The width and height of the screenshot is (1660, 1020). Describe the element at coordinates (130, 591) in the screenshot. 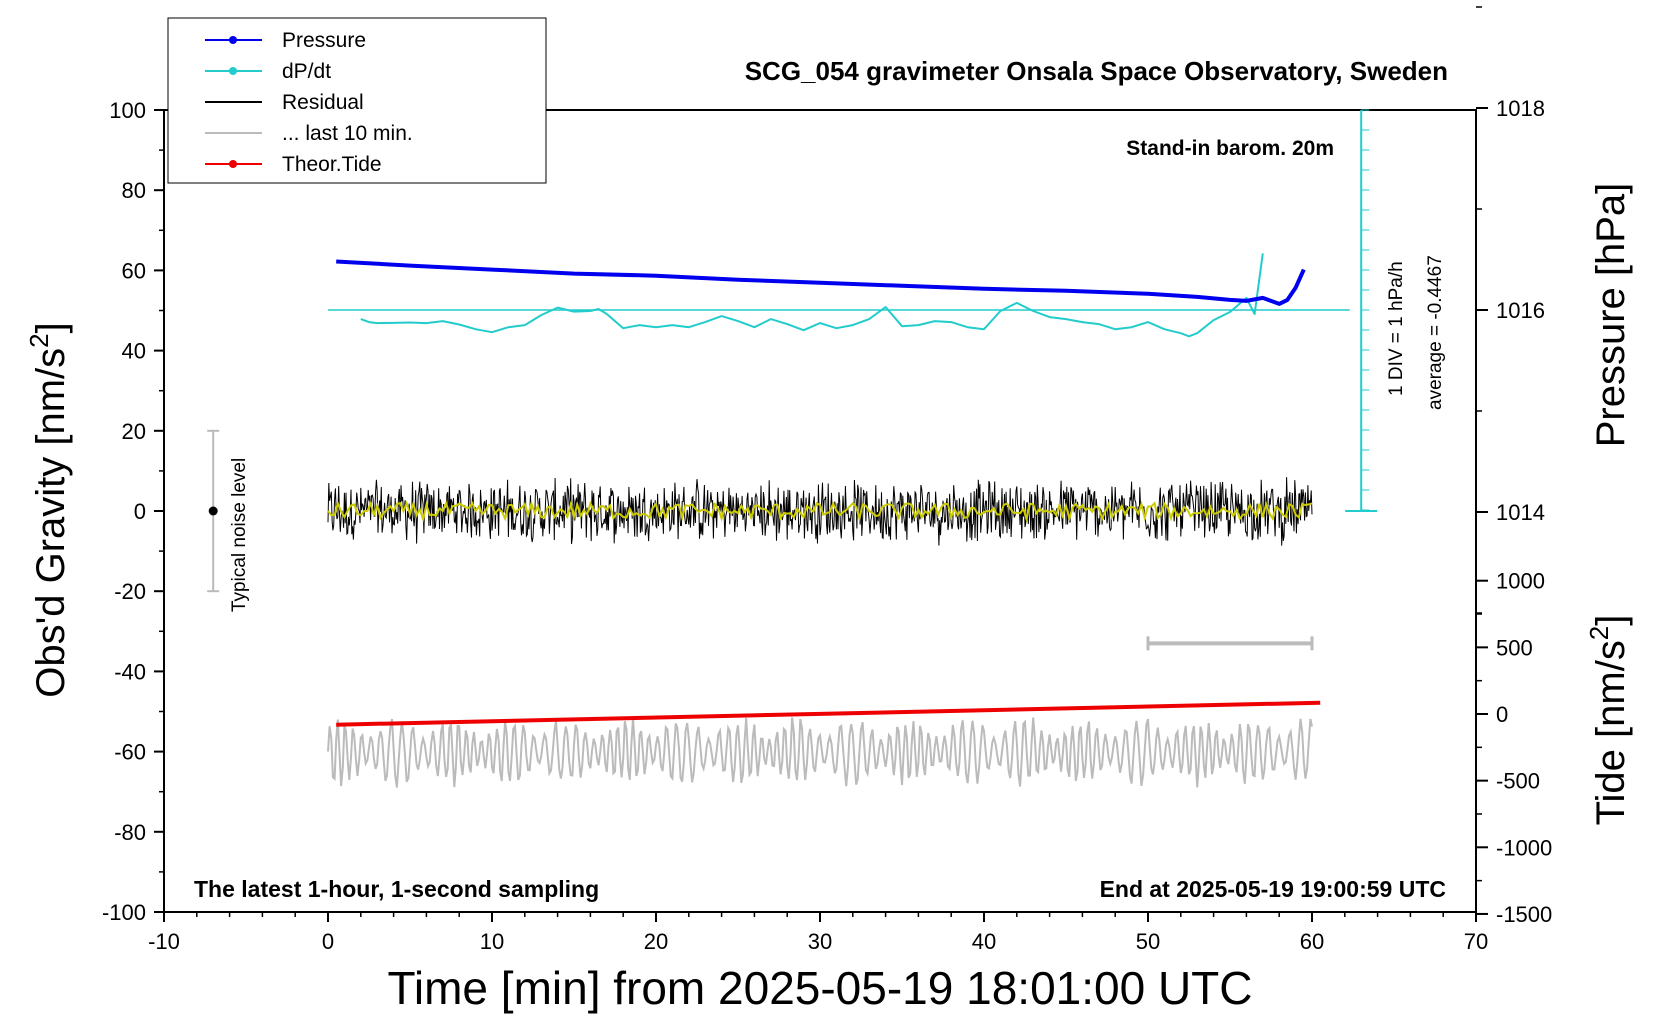

I see `y-tick-label: -20` at that location.